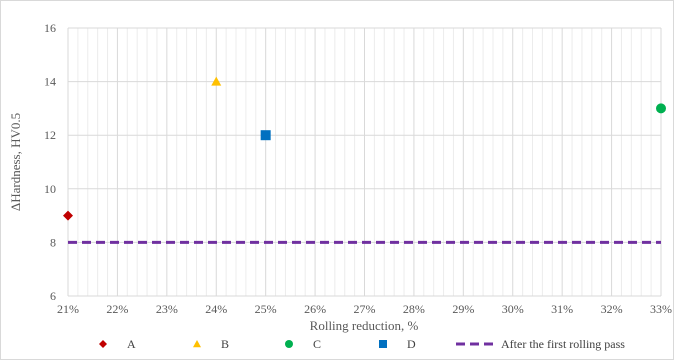 The image size is (674, 360). What do you see at coordinates (50, 162) in the screenshot?
I see `y-tick-labels: 6 8 10 12 14 16` at bounding box center [50, 162].